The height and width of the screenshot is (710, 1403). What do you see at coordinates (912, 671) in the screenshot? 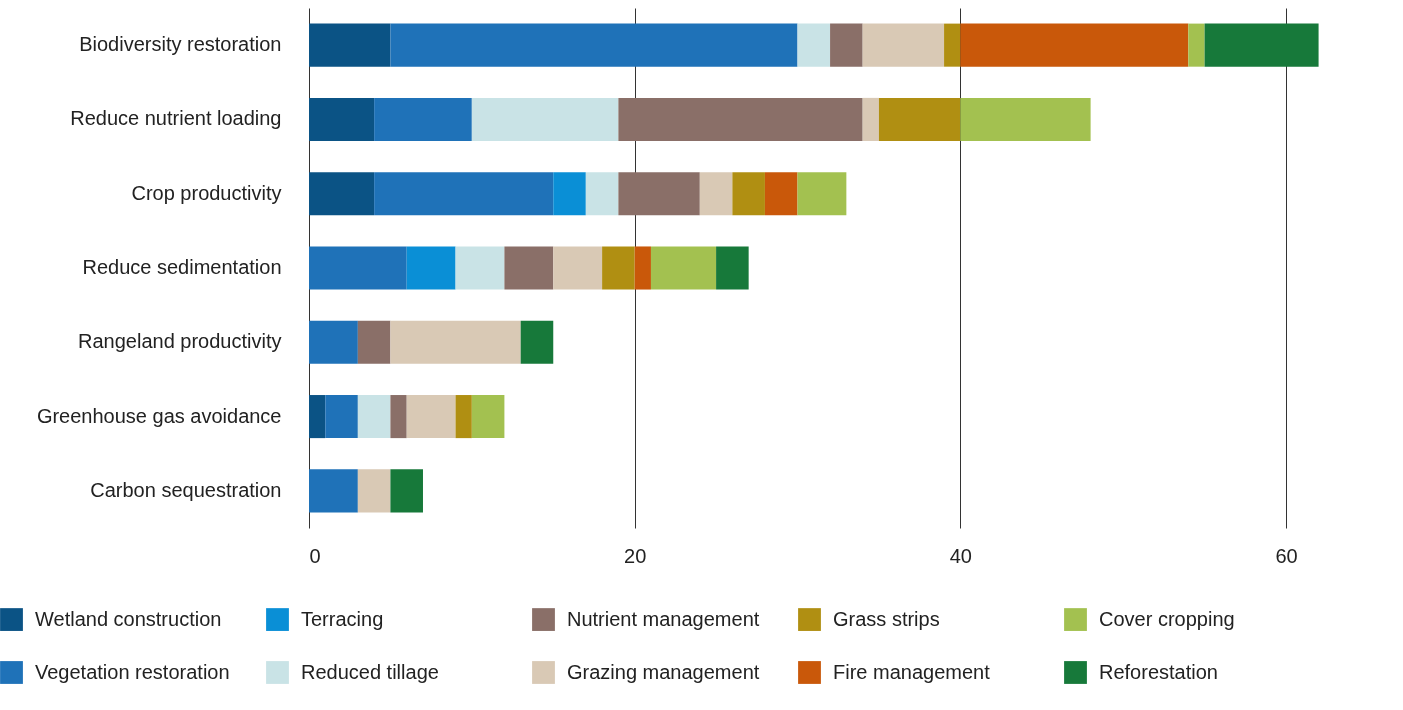
I see `legend-label: Fire management` at bounding box center [912, 671].